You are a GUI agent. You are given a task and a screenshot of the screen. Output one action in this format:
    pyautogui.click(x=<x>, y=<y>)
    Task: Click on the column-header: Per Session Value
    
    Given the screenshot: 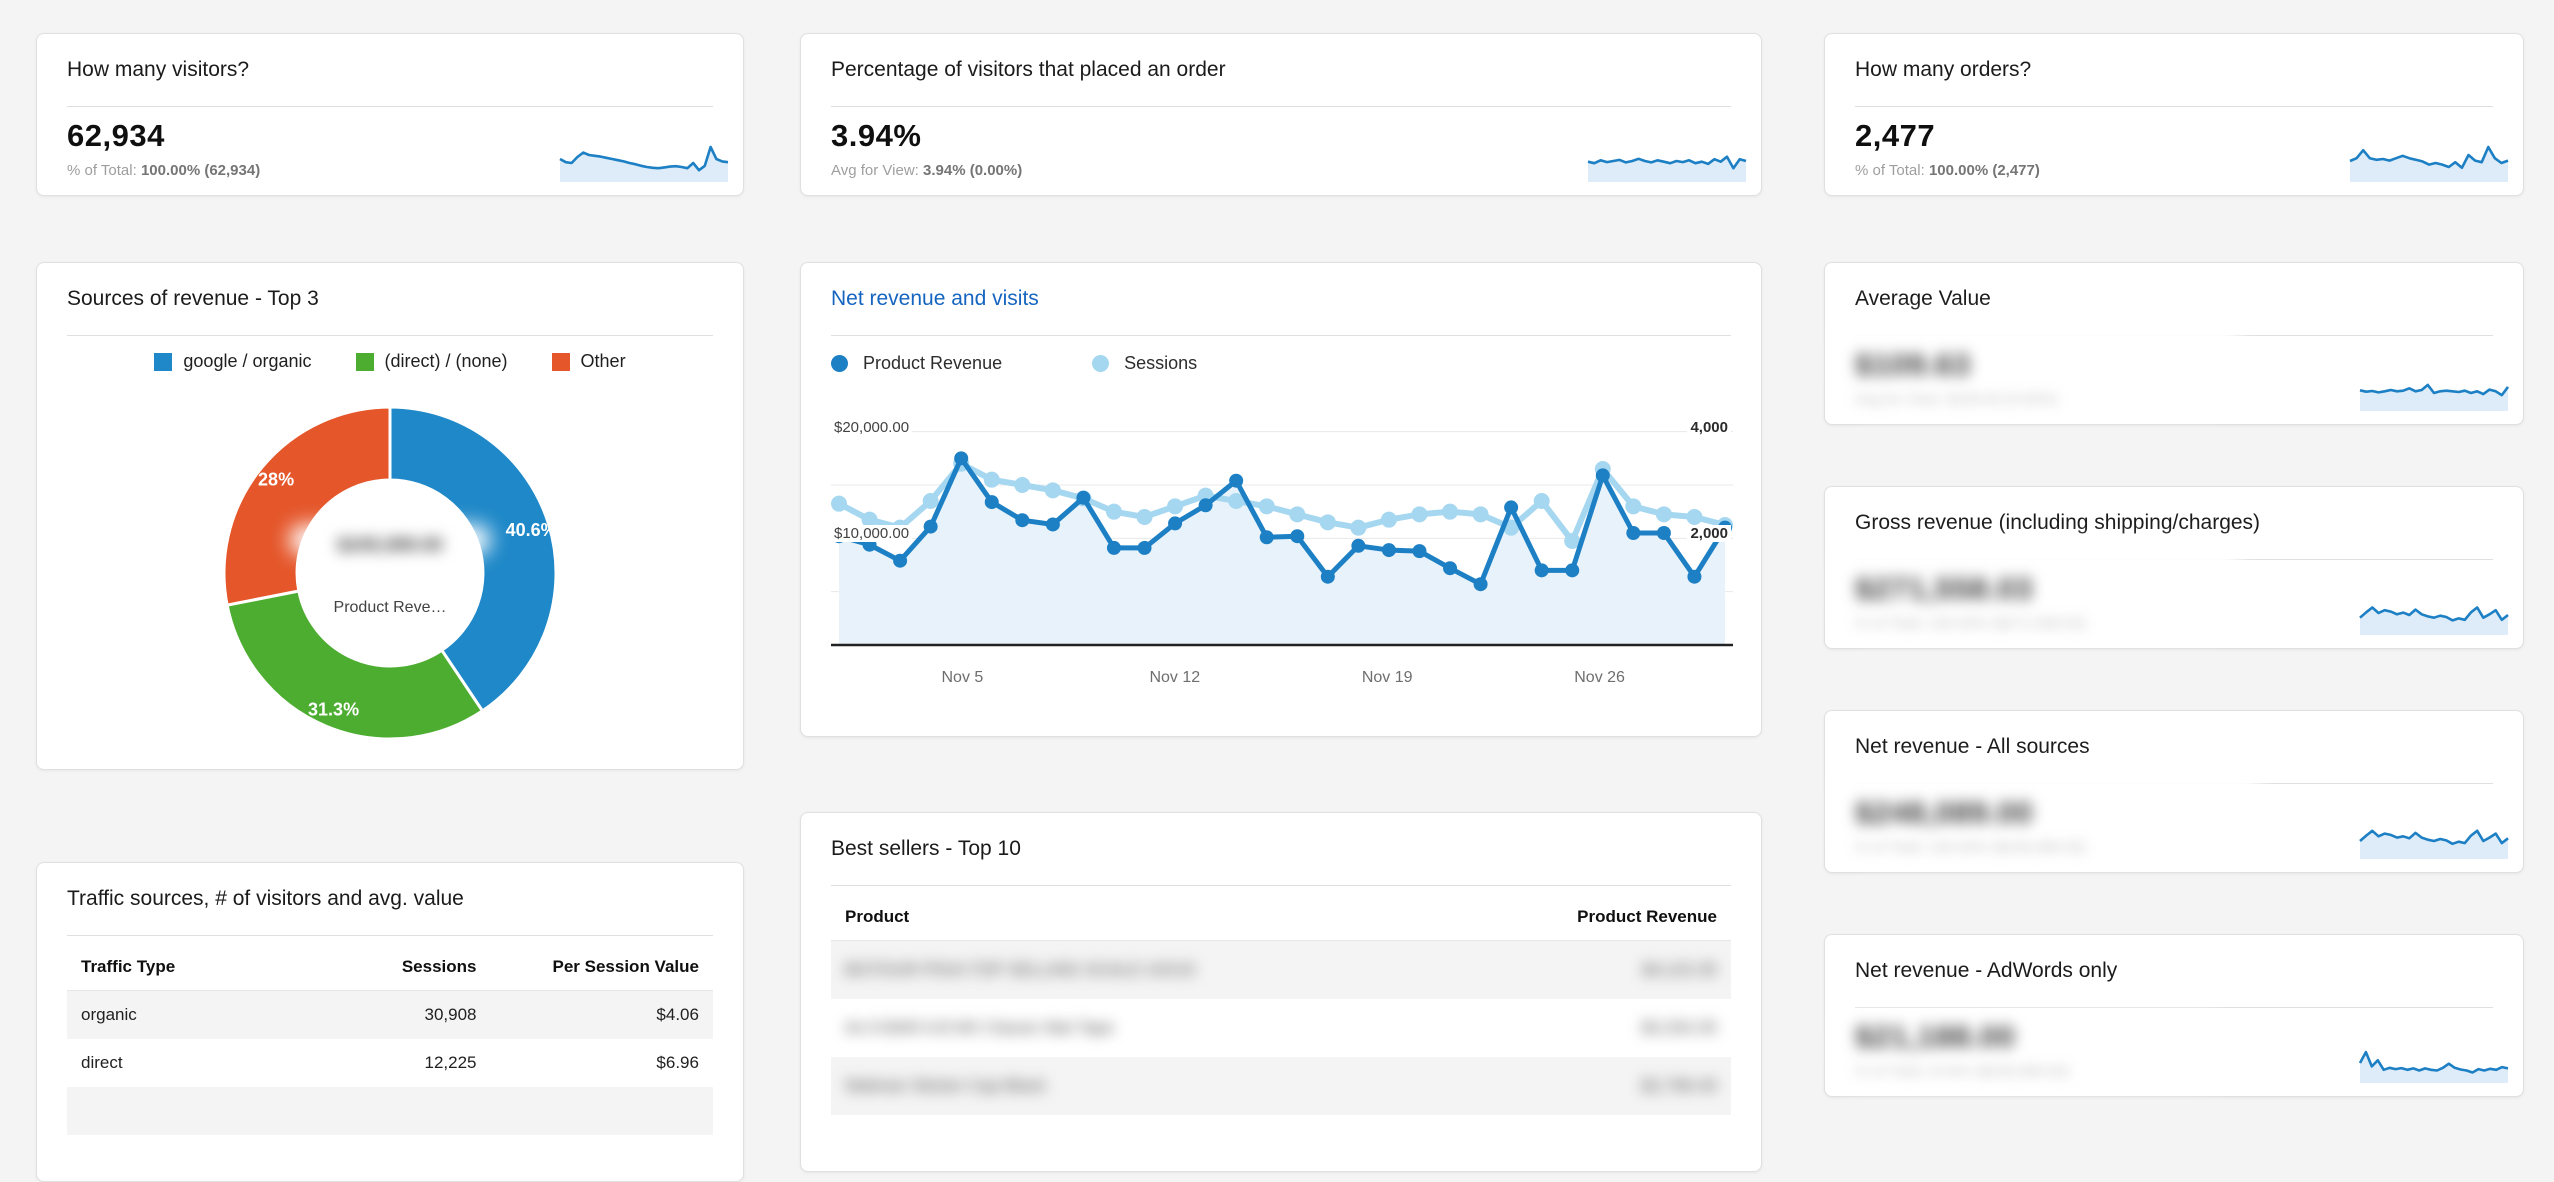 What is the action you would take?
    pyautogui.click(x=625, y=966)
    